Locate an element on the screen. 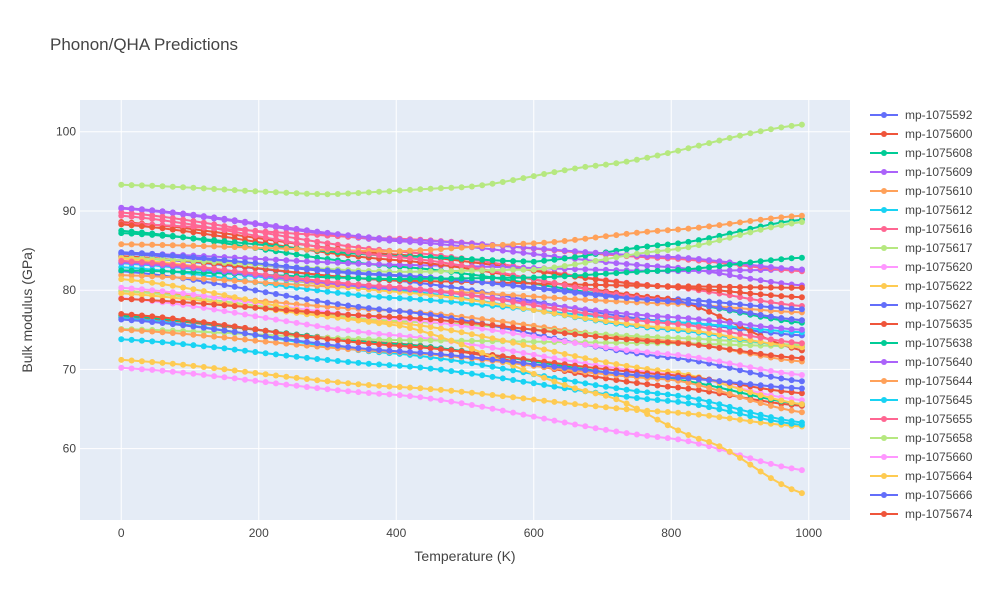 Image resolution: width=1000 pixels, height=600 pixels. legend-item: mp-1075609 is located at coordinates (921, 172).